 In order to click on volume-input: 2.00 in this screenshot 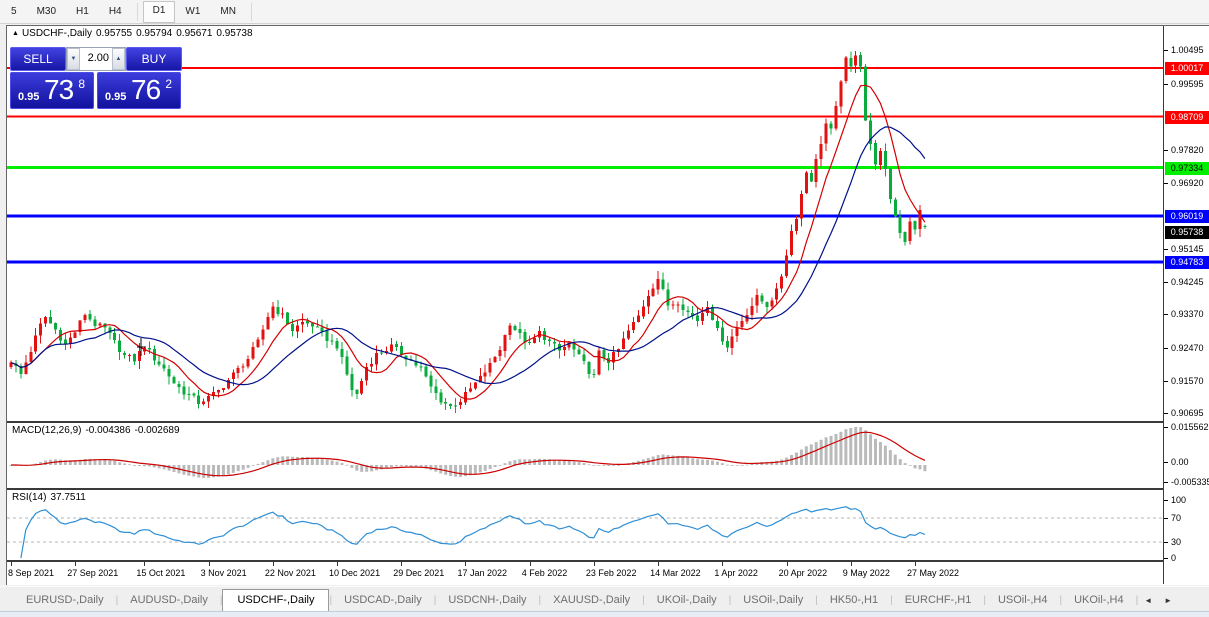, I will do `click(98, 58)`.